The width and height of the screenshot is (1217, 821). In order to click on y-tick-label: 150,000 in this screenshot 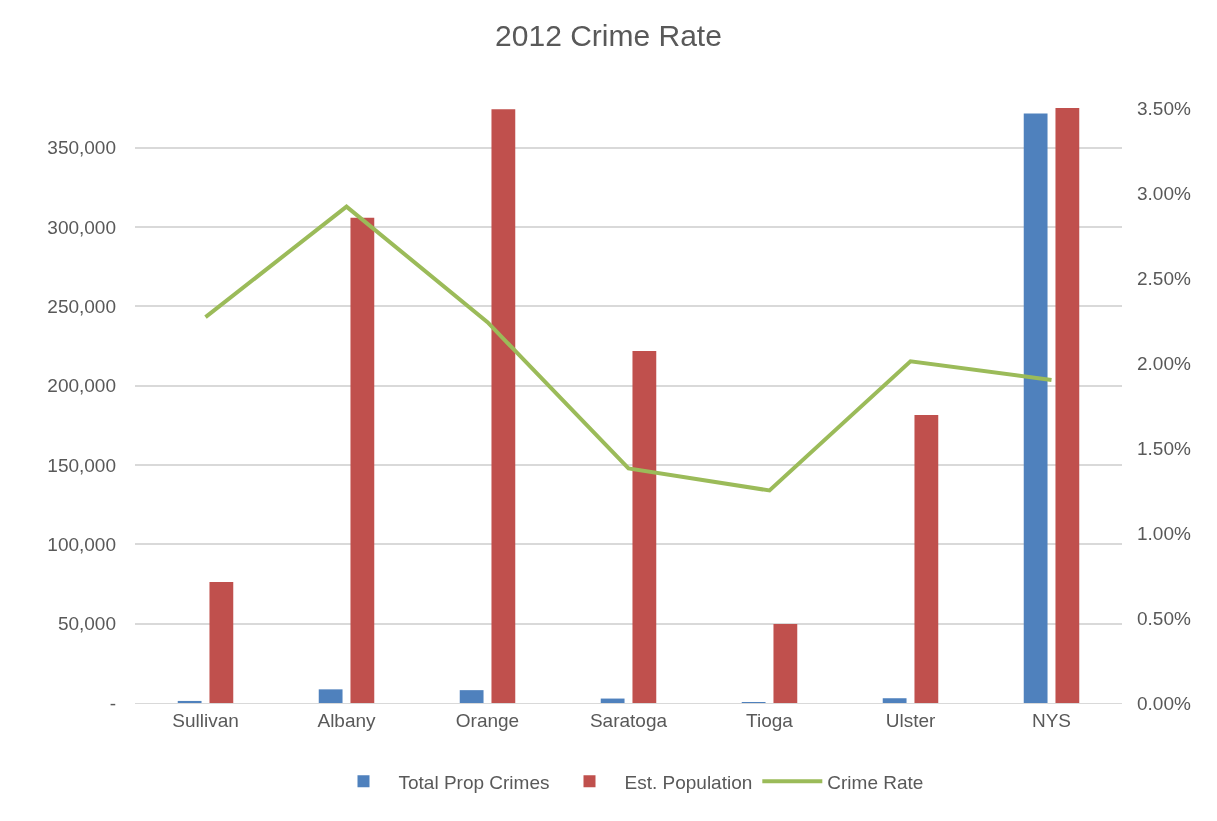, I will do `click(81, 465)`.